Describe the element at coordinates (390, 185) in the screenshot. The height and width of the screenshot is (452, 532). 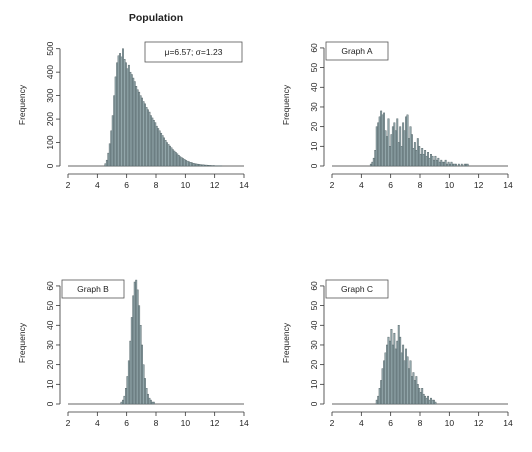
I see `x-tick-label: 6` at that location.